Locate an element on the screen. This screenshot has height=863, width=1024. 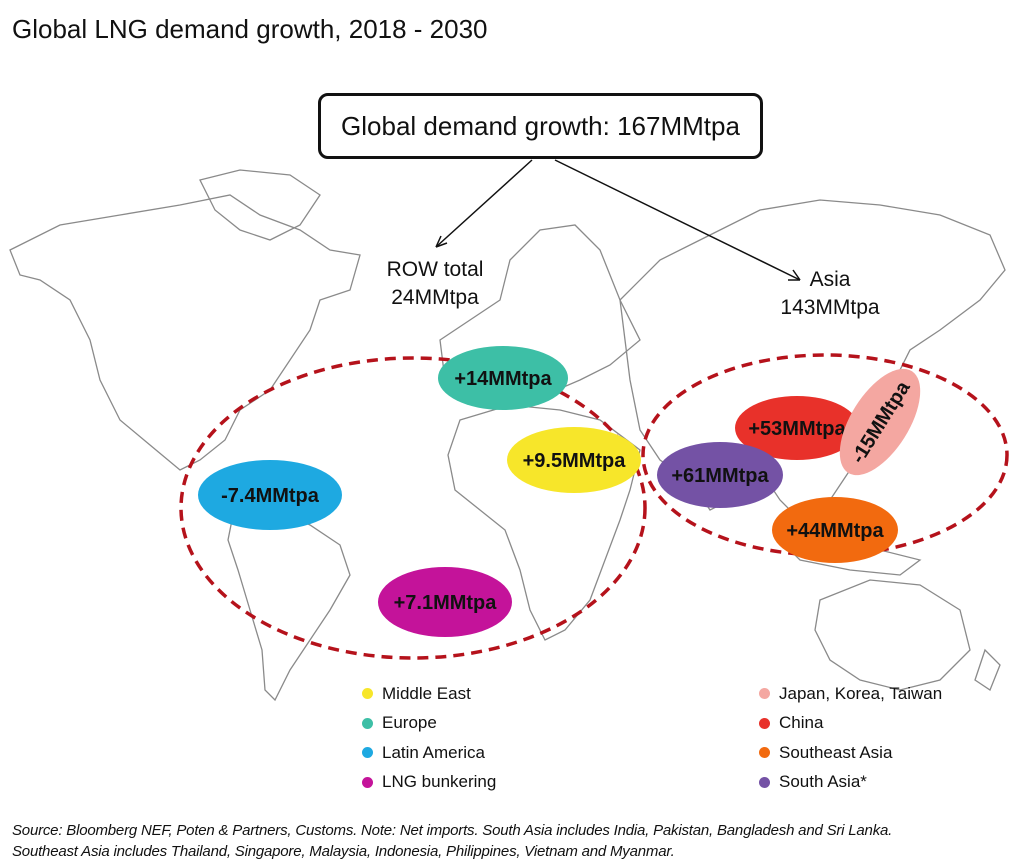
global-demand-callout: Global demand growth: 167MMtpa is located at coordinates (540, 126).